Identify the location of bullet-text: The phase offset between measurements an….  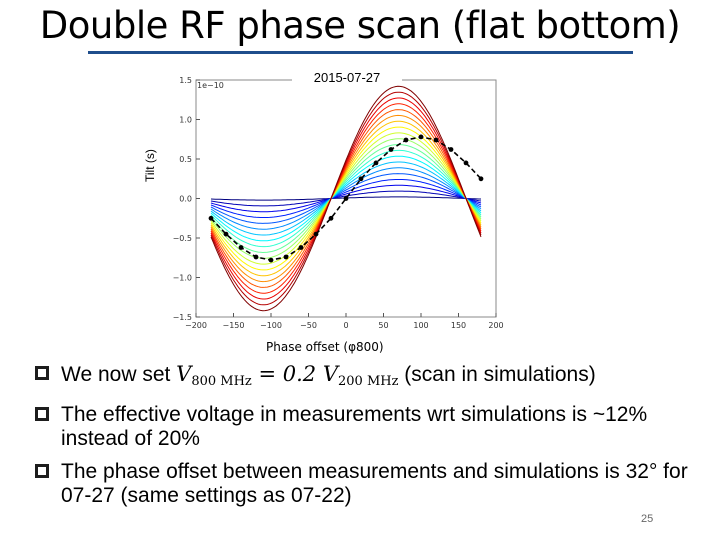
(374, 483).